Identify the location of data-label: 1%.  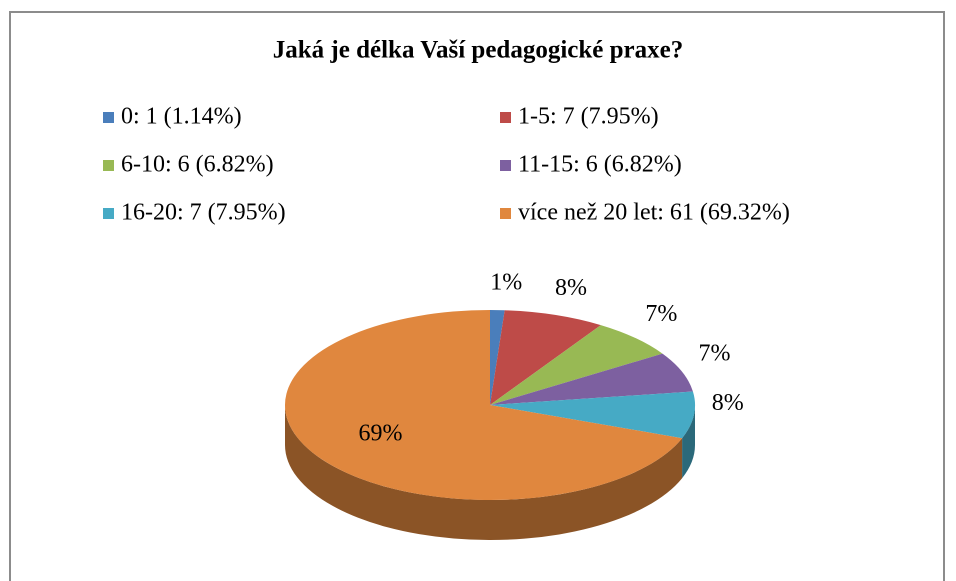
(506, 282).